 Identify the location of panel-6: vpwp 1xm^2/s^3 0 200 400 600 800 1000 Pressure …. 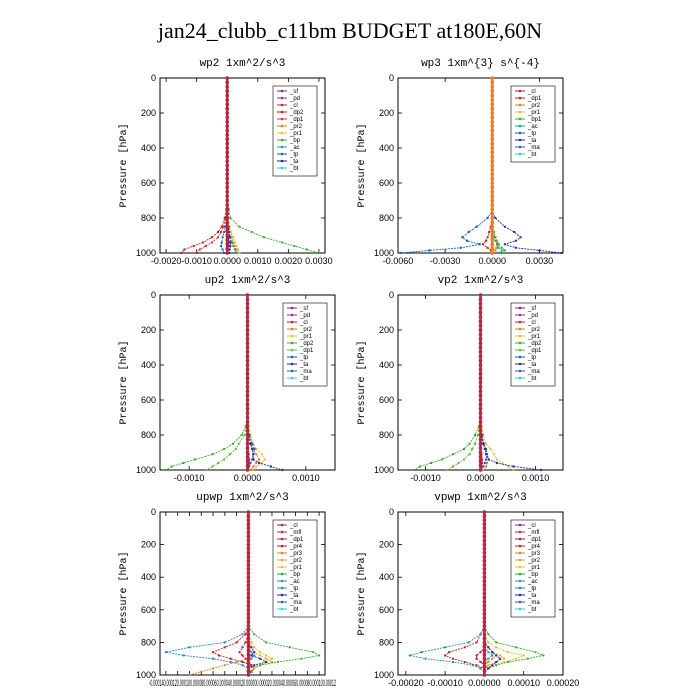
(467, 590).